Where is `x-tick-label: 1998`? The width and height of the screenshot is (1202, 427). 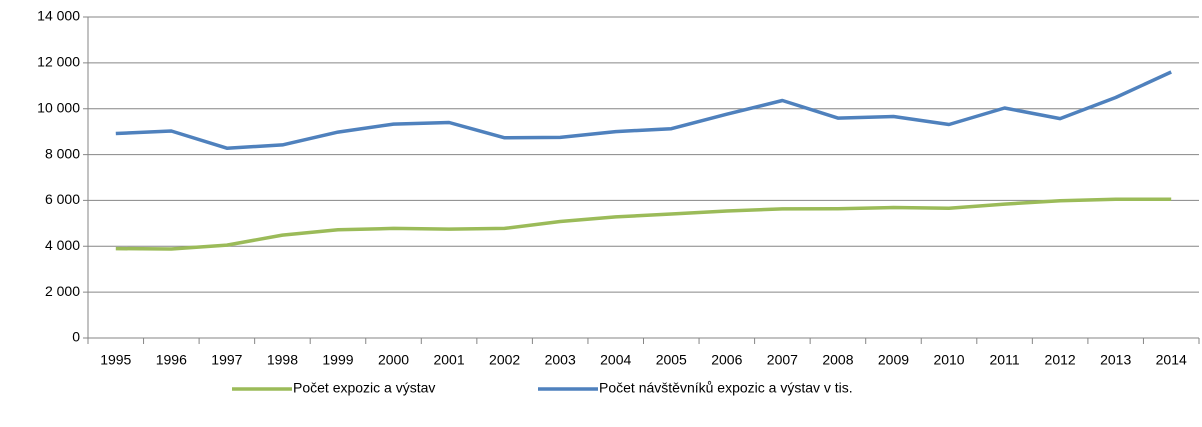 x-tick-label: 1998 is located at coordinates (282, 360).